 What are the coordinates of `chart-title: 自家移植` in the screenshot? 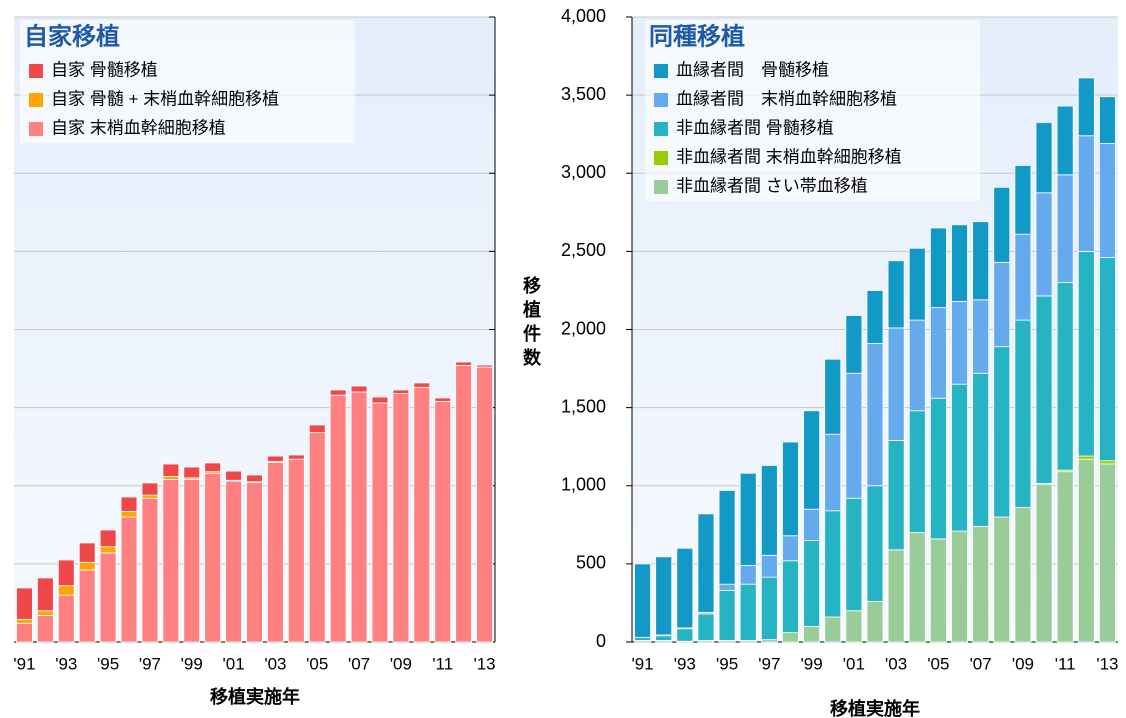 It's located at (72, 36).